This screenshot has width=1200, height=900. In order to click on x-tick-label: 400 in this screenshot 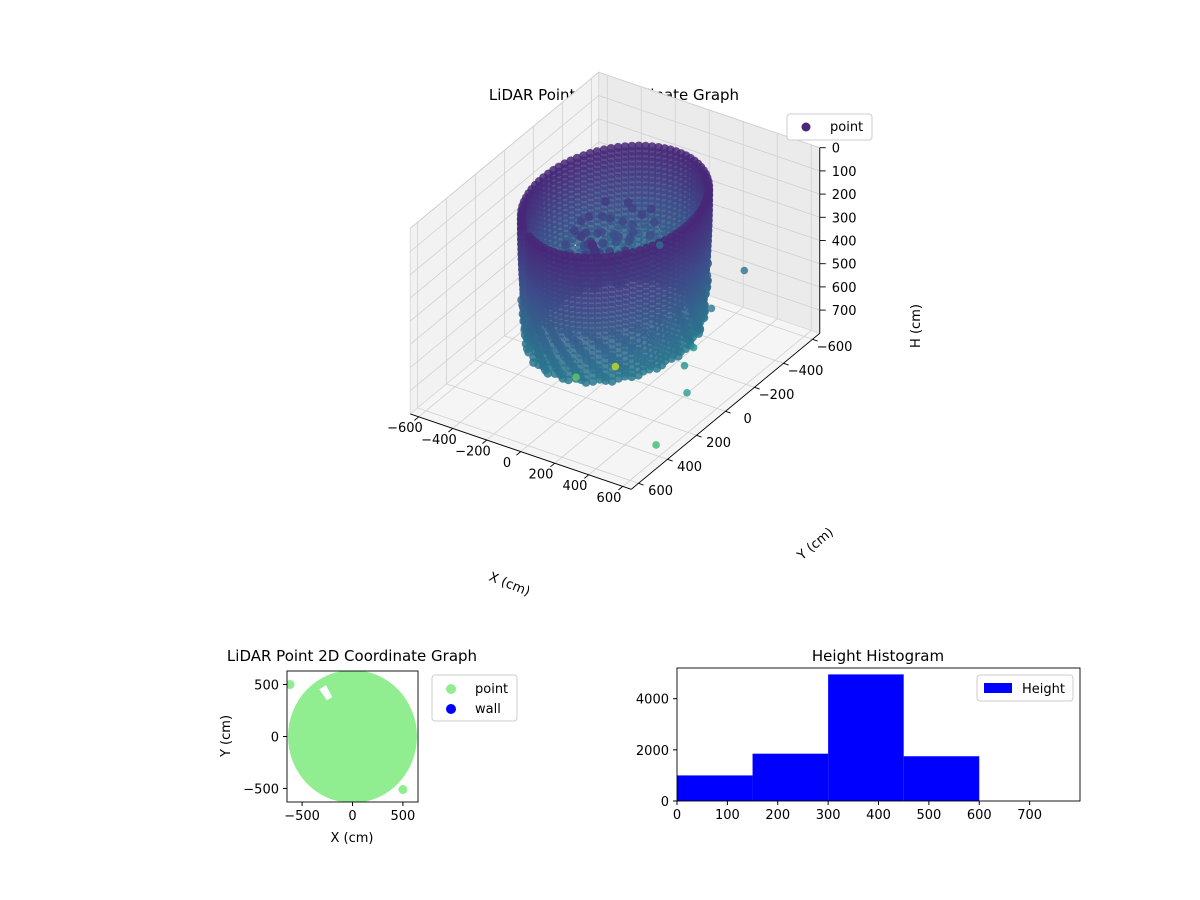, I will do `click(575, 486)`.